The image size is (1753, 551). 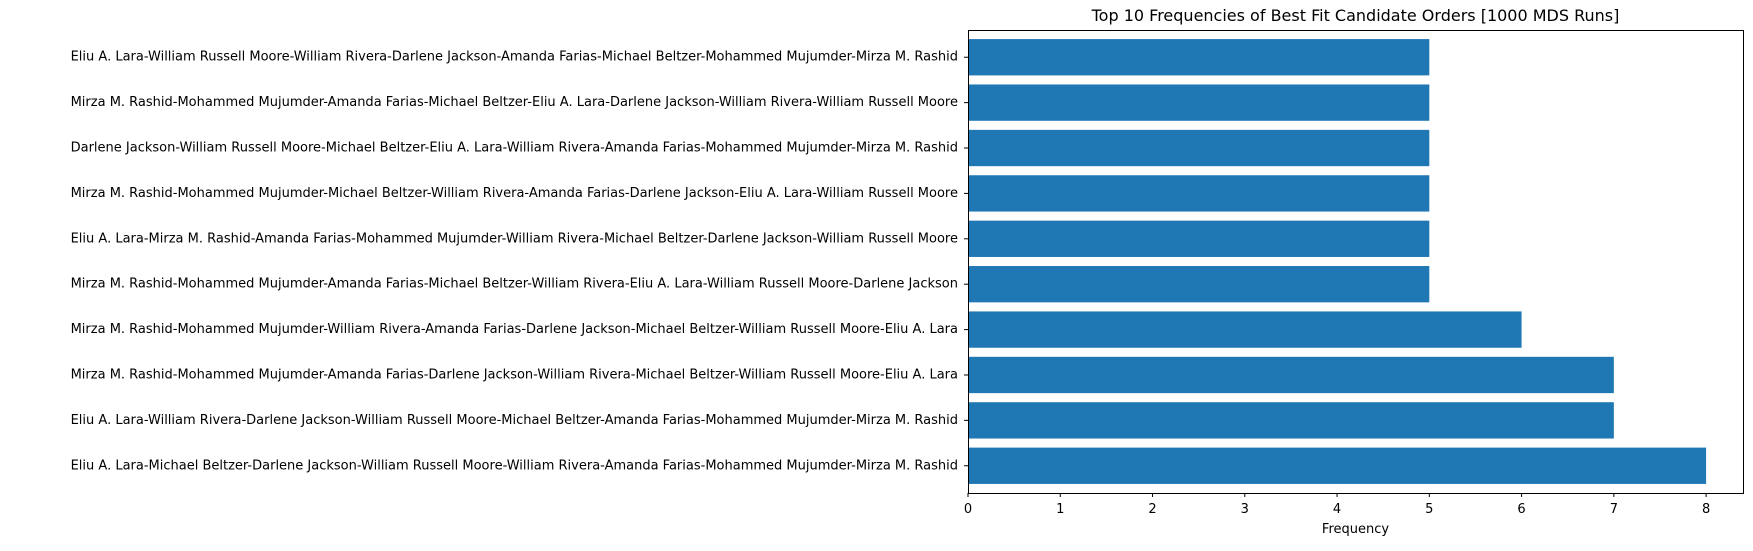 I want to click on x-tick-label: 6, so click(x=1521, y=509).